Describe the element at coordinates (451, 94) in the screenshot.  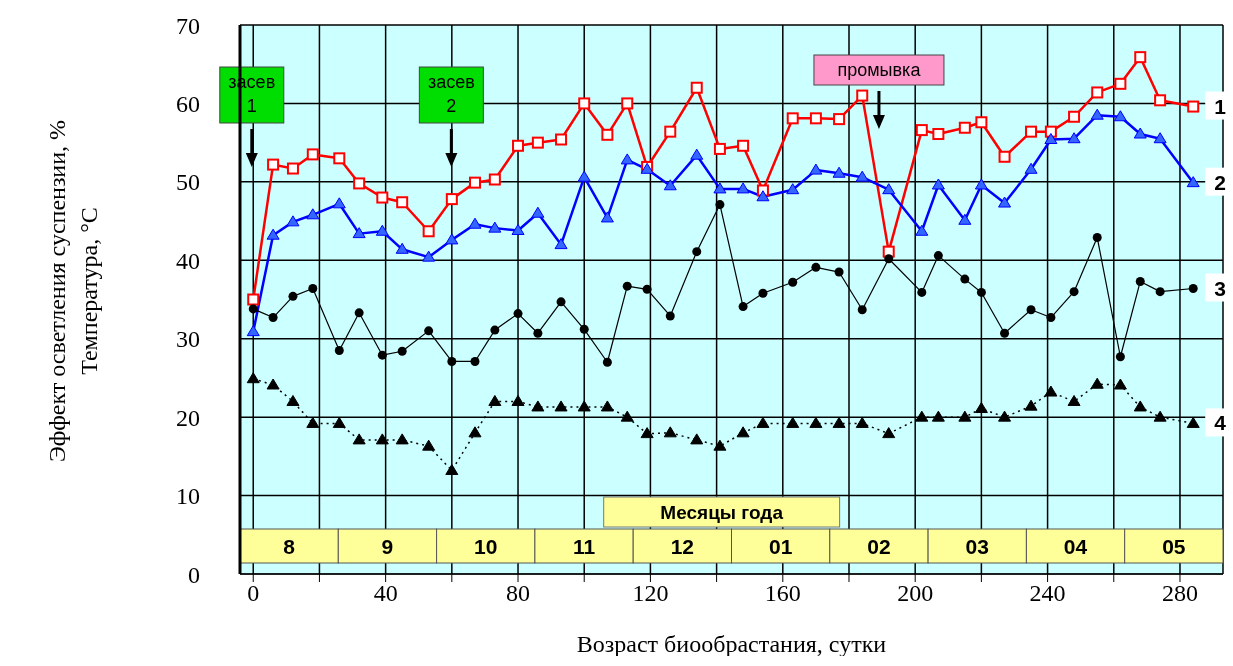
I see `annotation: засев 2` at that location.